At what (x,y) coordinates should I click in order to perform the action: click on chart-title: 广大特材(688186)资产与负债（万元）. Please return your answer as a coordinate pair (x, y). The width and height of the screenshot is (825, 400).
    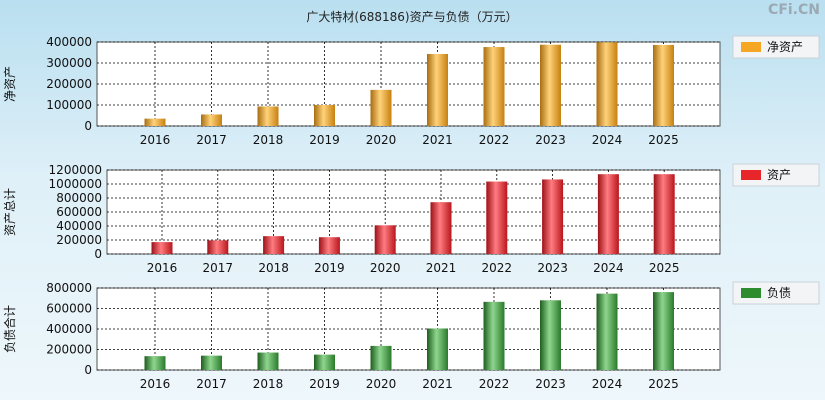
    Looking at the image, I should click on (411, 16).